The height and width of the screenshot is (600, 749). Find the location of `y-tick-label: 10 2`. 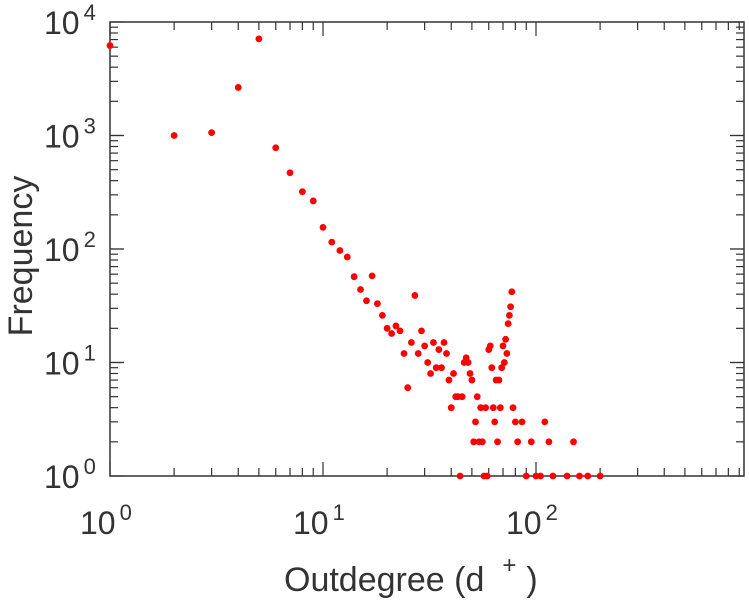

y-tick-label: 10 2 is located at coordinates (70, 247).